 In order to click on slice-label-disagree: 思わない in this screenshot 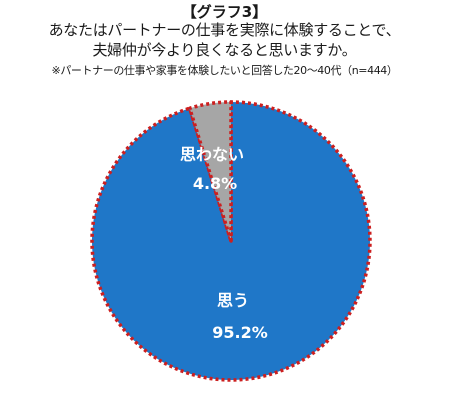, I will do `click(212, 154)`.